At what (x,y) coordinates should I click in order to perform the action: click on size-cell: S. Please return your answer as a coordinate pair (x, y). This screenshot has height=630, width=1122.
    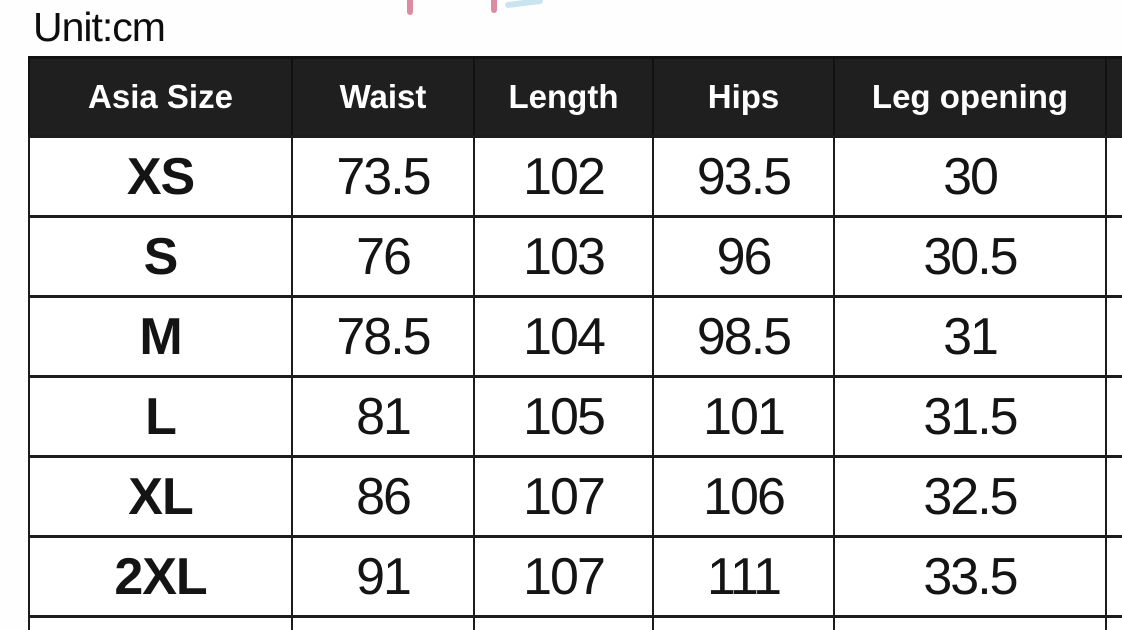
    Looking at the image, I should click on (160, 256).